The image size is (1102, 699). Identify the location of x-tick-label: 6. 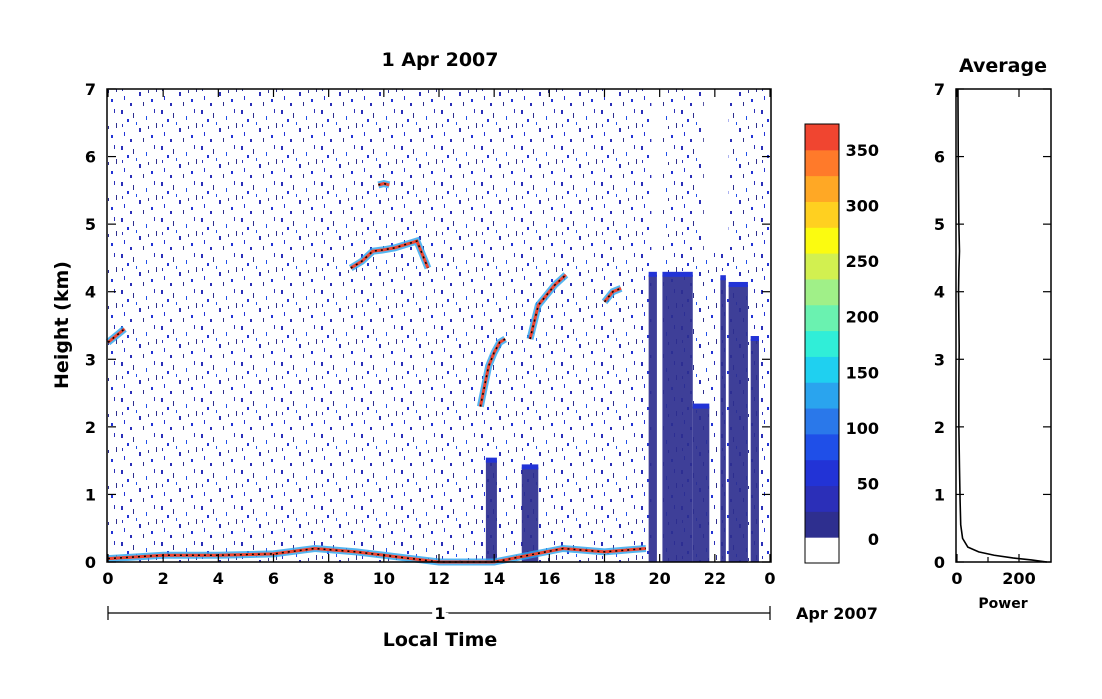
(273, 578).